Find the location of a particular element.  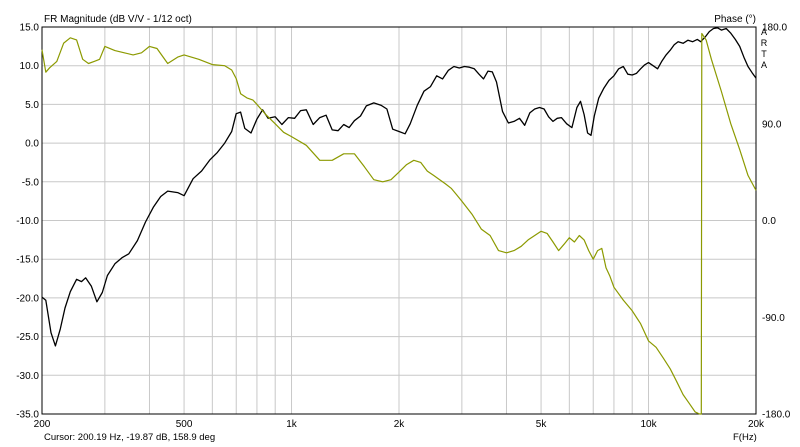

y-tick-label: 0.0 is located at coordinates (32, 144).